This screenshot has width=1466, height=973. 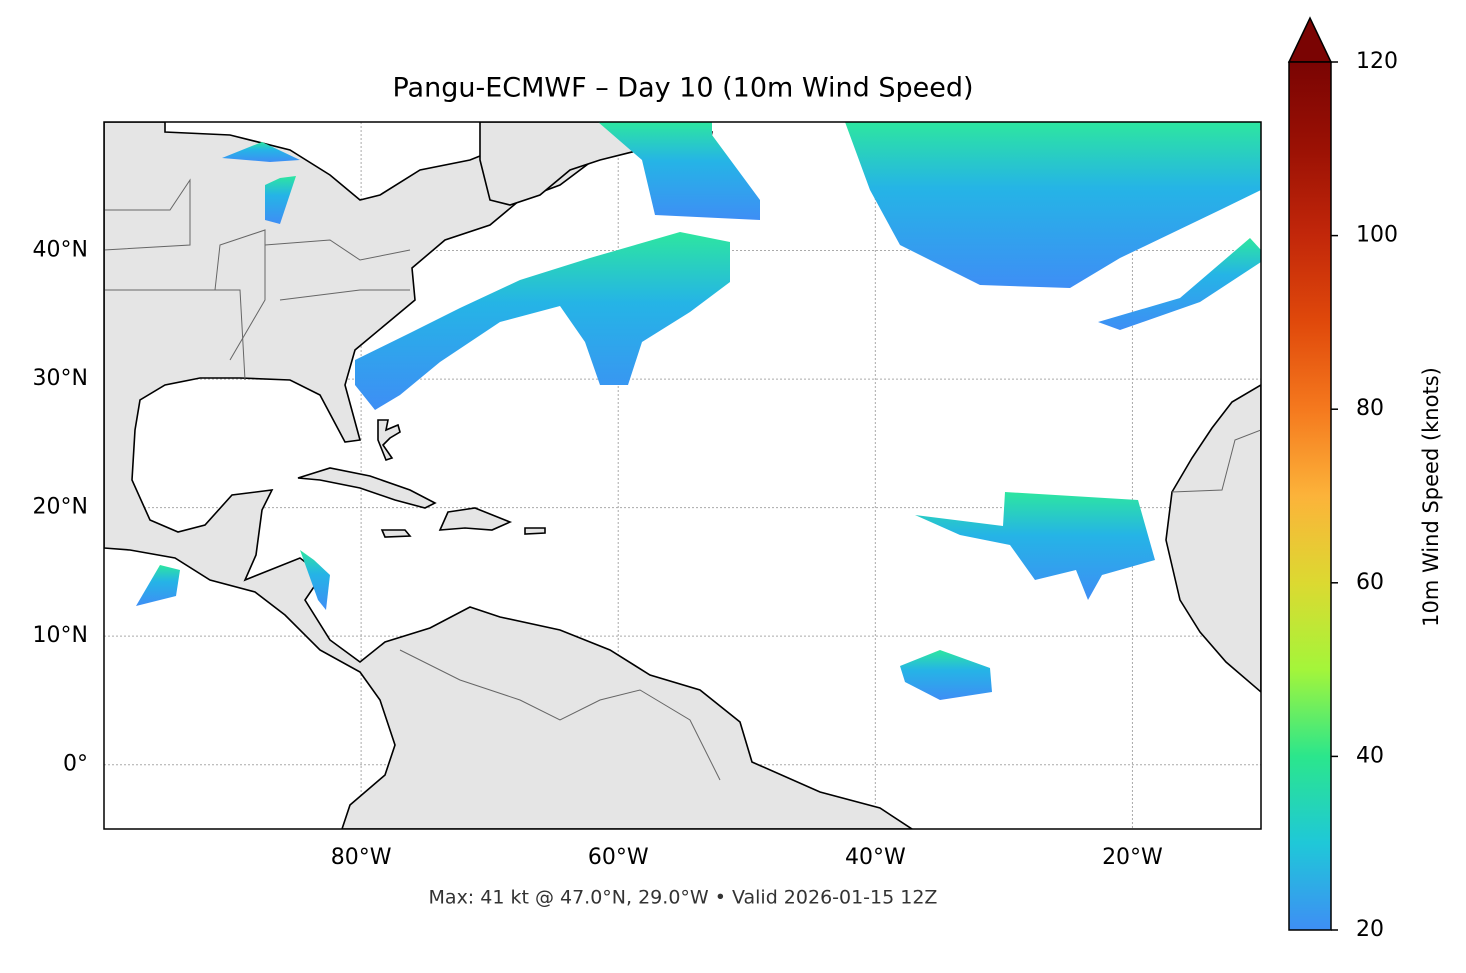 What do you see at coordinates (1132, 857) in the screenshot?
I see `x-tick-label: 20°W` at bounding box center [1132, 857].